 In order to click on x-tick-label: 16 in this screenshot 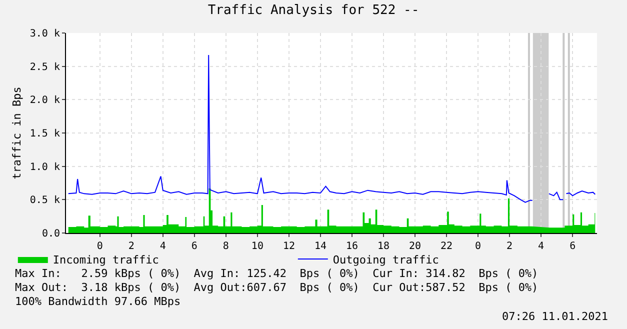, I will do `click(352, 246)`.